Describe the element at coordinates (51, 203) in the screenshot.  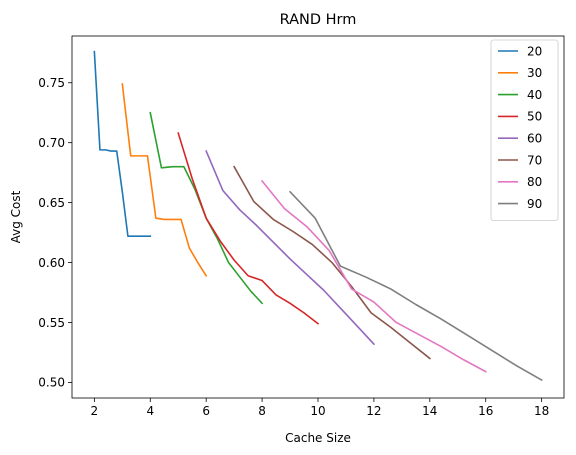
I see `y-tick-label: 0.65` at that location.